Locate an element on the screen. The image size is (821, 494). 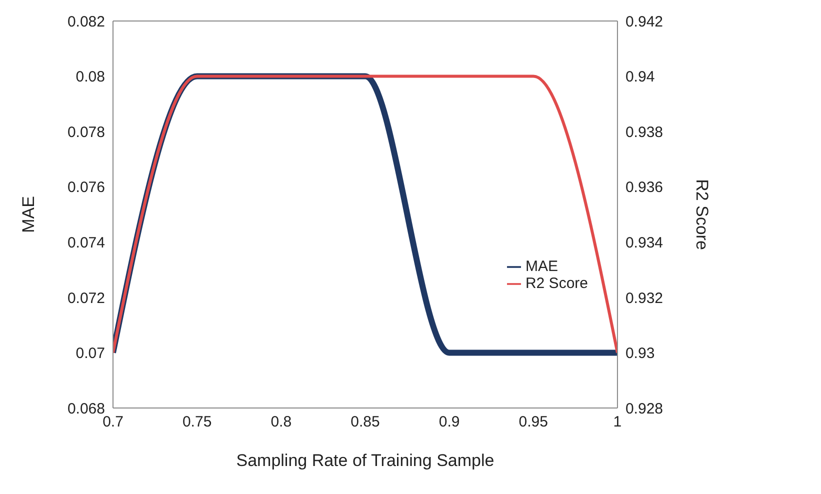
y-tick-label: 0.074 is located at coordinates (86, 243).